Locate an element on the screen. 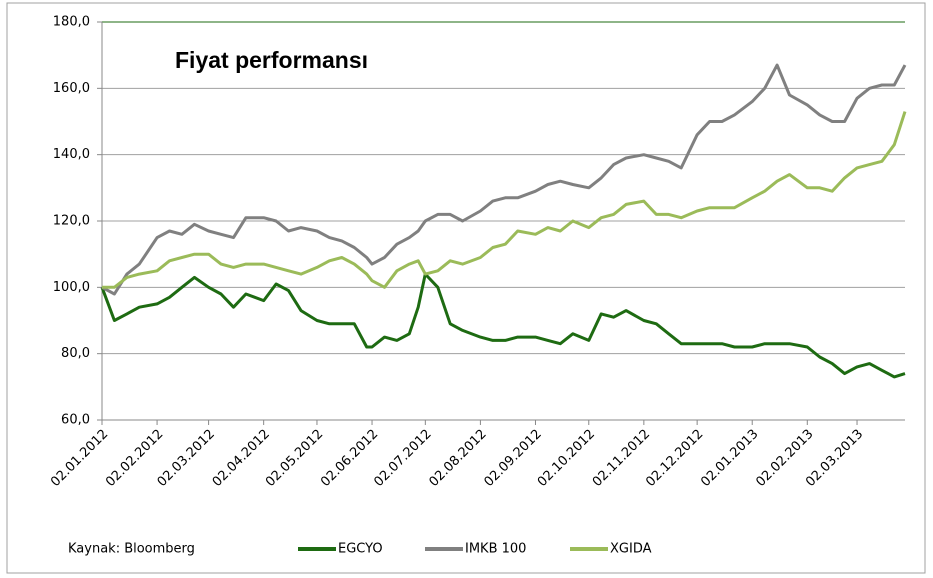 This screenshot has width=933, height=578. x-tick-label: 02.12.2012 is located at coordinates (674, 458).